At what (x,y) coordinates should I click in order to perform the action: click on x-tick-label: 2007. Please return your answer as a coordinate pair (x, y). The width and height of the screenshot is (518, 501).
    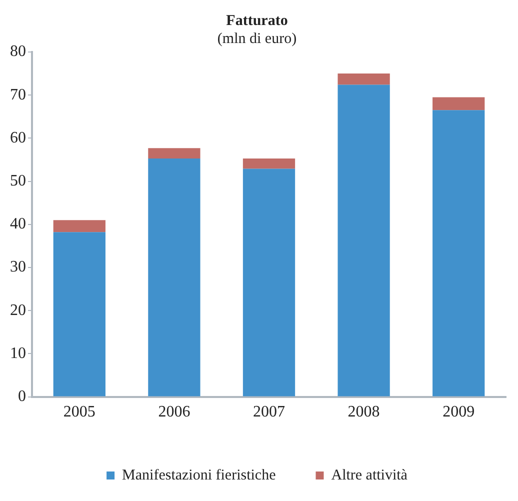
    Looking at the image, I should click on (269, 412).